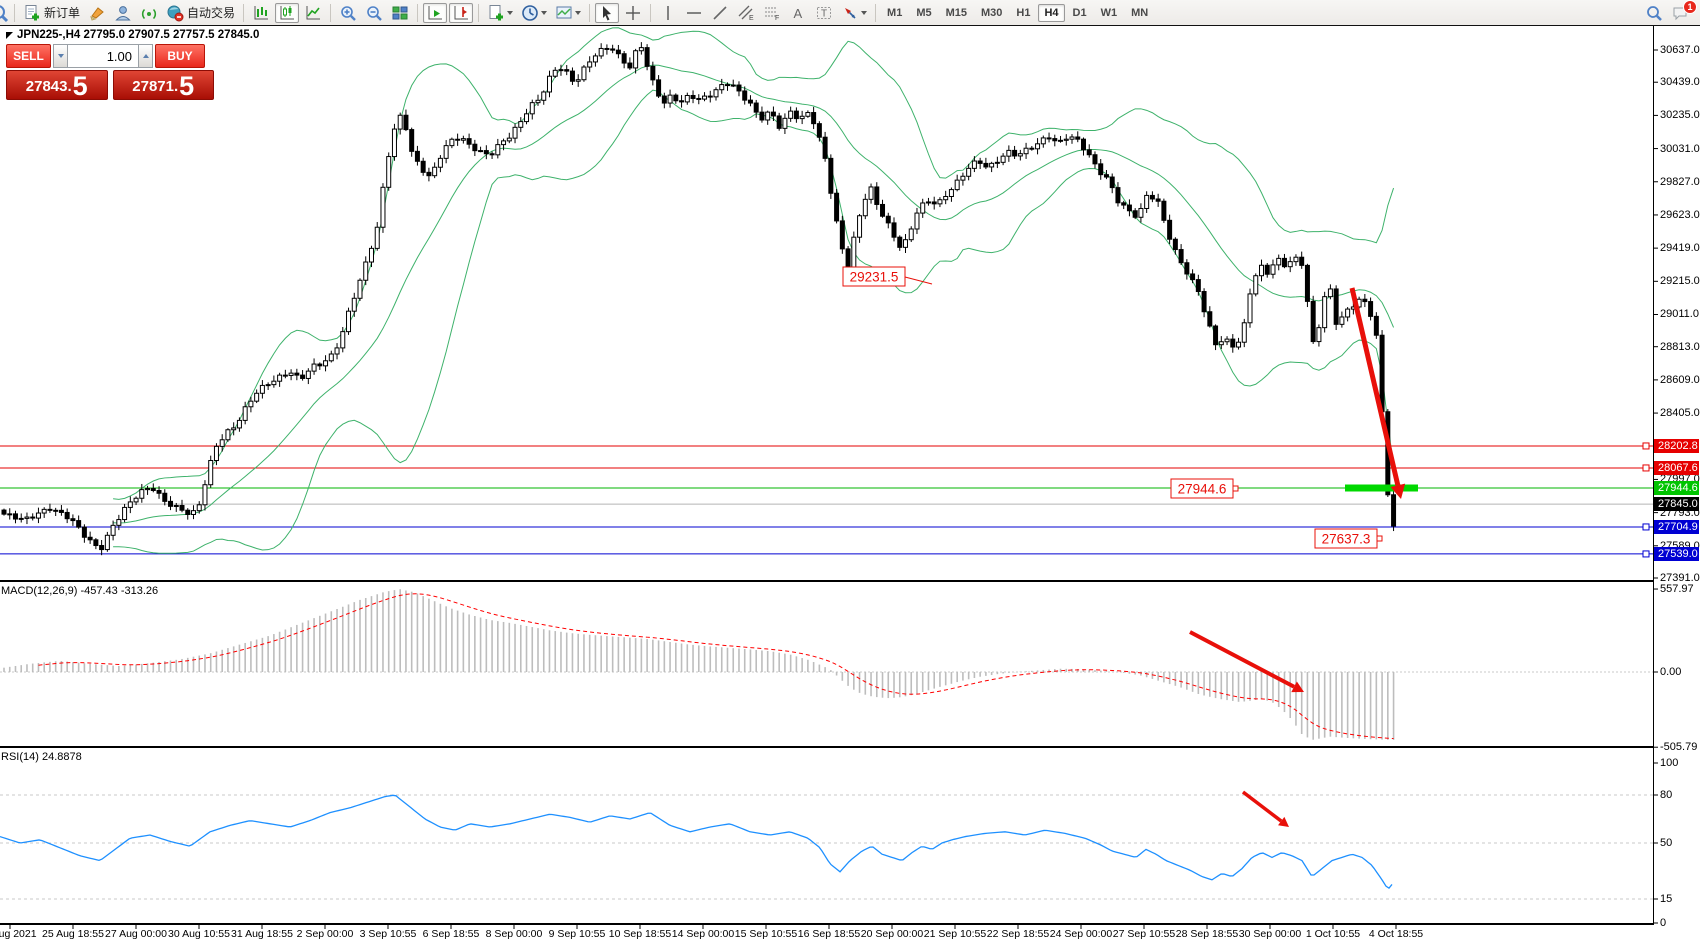  I want to click on buy-button: BUY, so click(180, 56).